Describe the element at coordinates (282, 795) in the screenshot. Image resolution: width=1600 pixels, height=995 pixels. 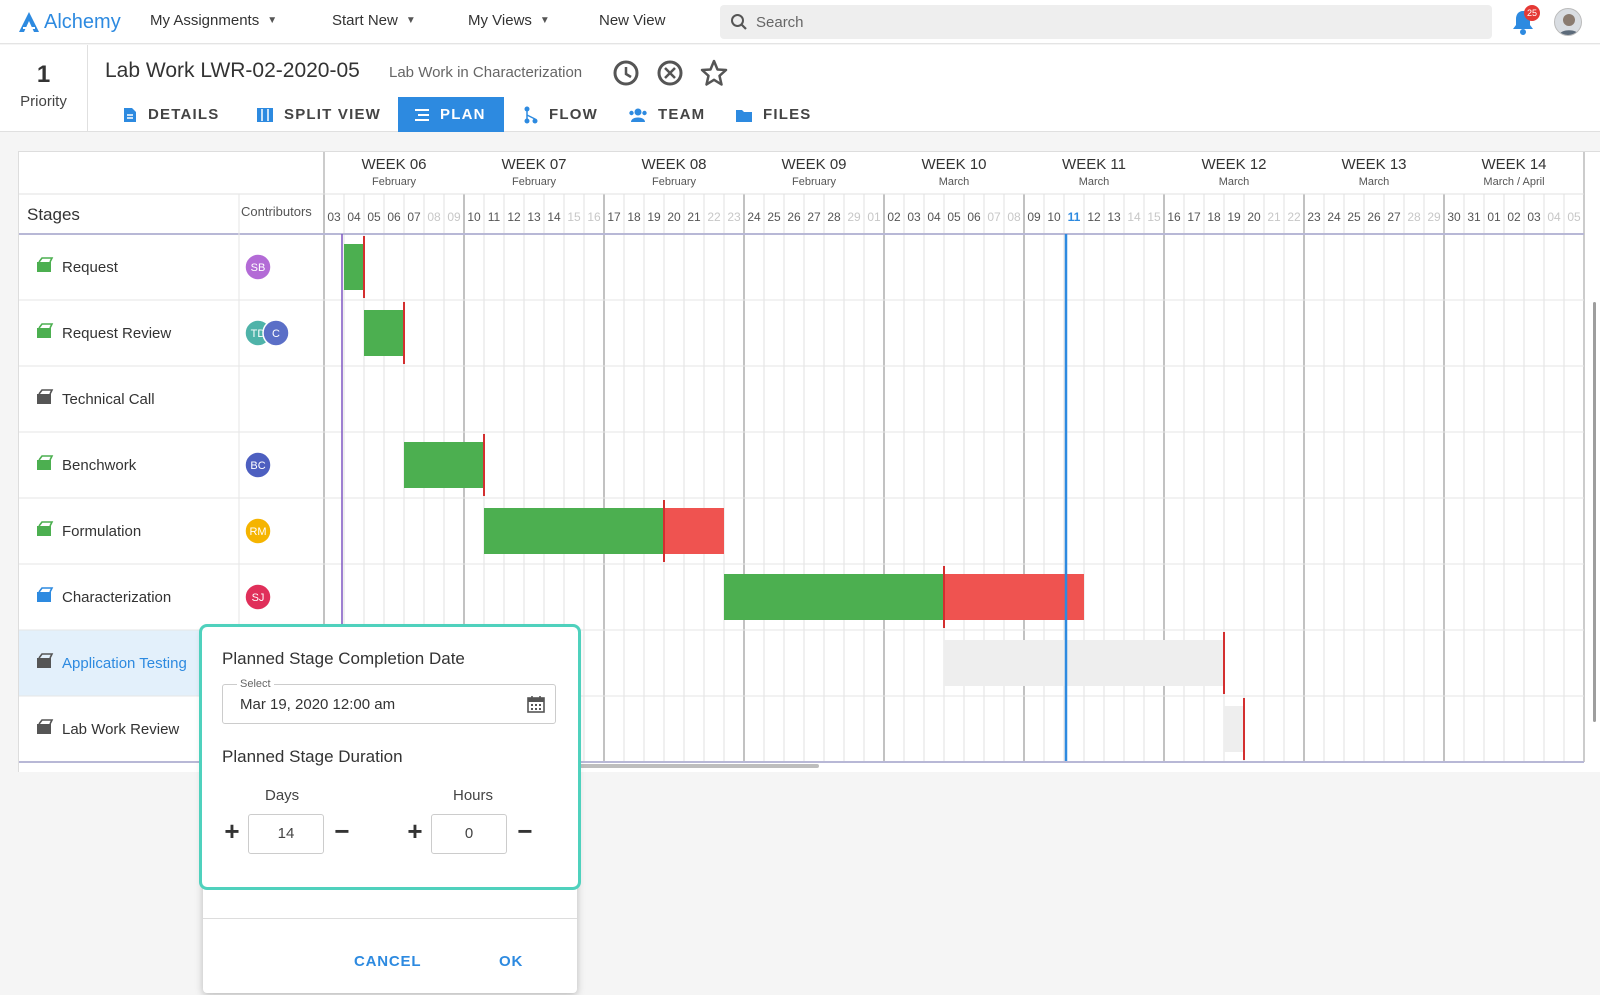
I see `days-label: Days` at that location.